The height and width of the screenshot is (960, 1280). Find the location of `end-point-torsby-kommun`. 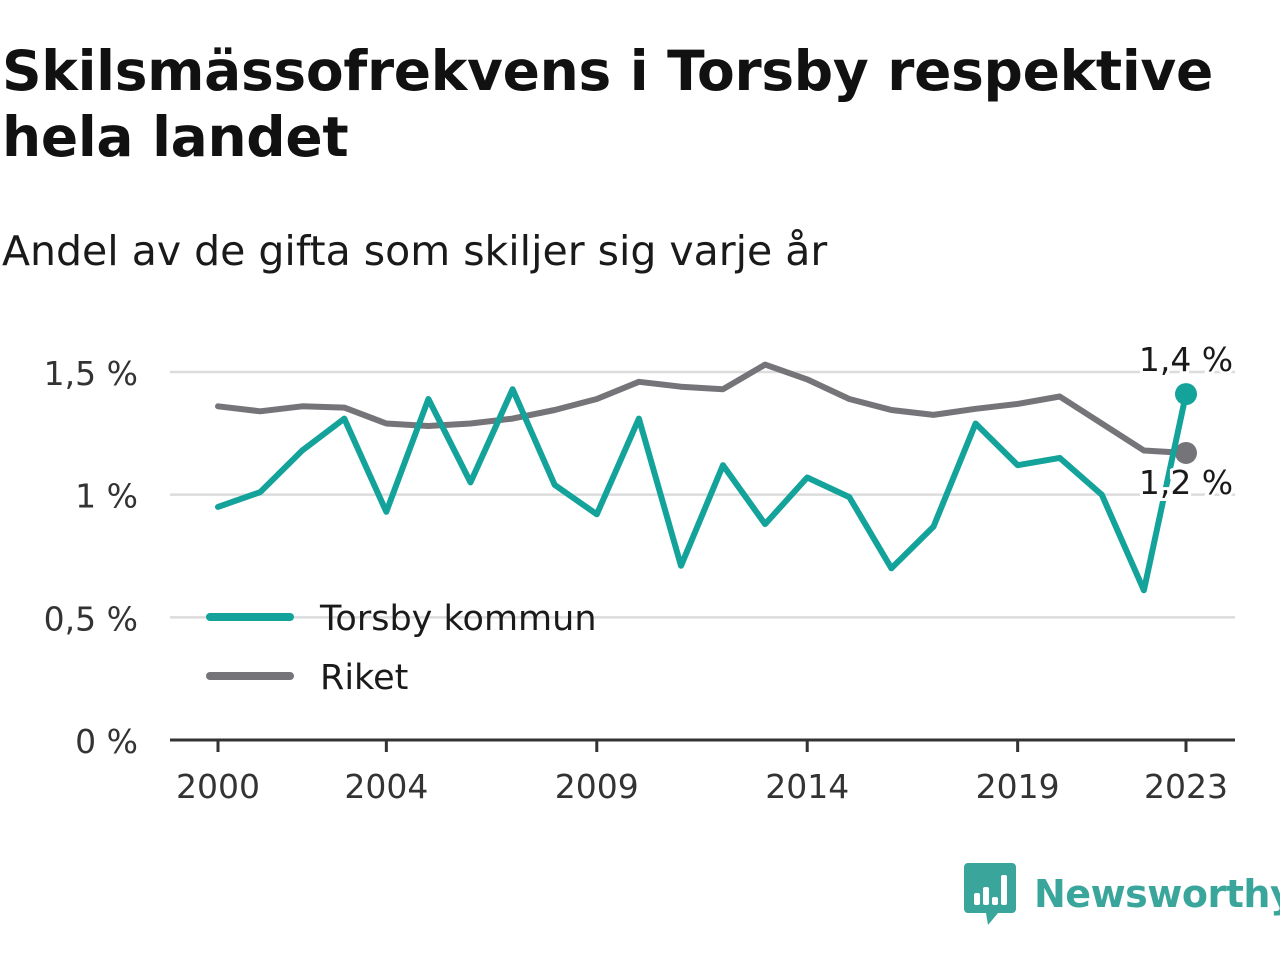

end-point-torsby-kommun is located at coordinates (1186, 394).